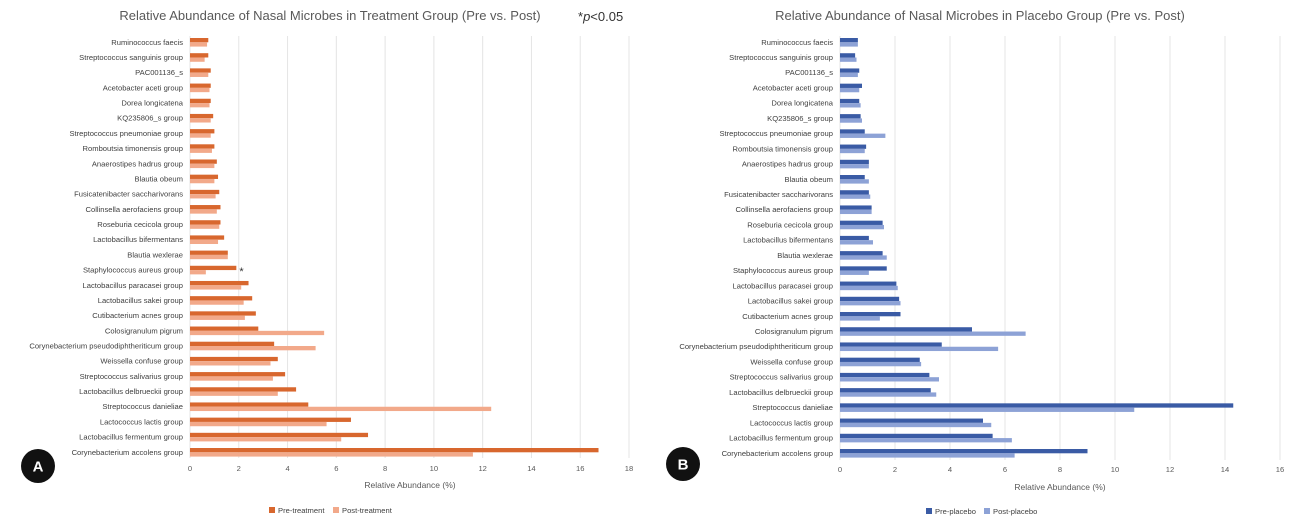  What do you see at coordinates (856, 242) in the screenshot?
I see `bar-post-placebo-lactobacillus-bifermentans` at bounding box center [856, 242].